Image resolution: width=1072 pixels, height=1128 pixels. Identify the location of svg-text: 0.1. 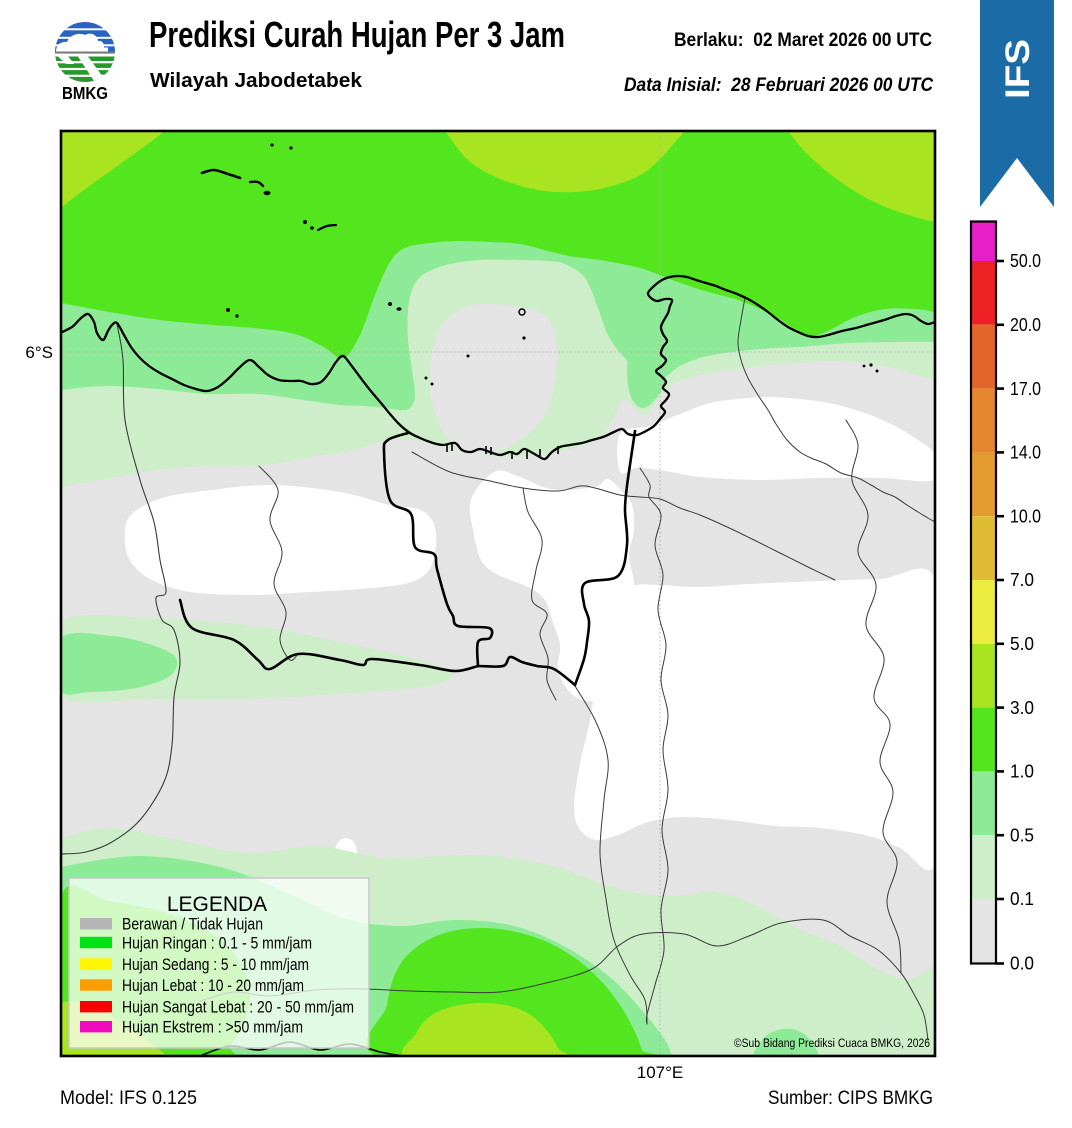
(1022, 899).